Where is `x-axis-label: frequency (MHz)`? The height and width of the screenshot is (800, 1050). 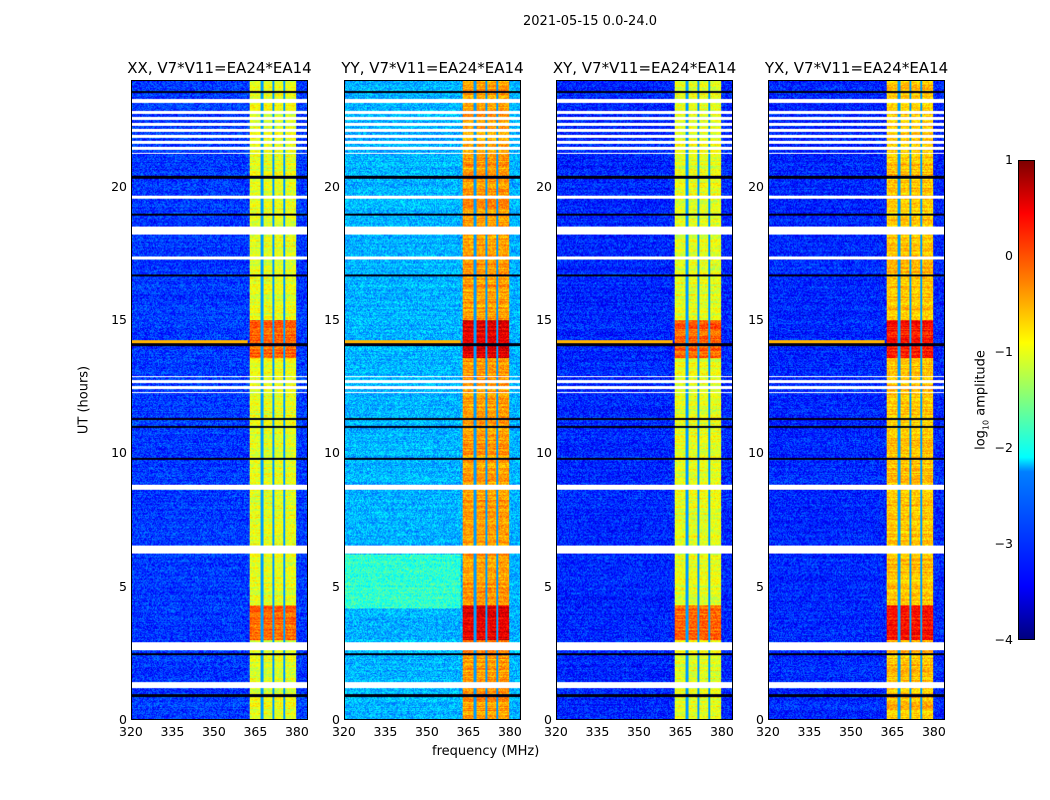 x-axis-label: frequency (MHz) is located at coordinates (486, 751).